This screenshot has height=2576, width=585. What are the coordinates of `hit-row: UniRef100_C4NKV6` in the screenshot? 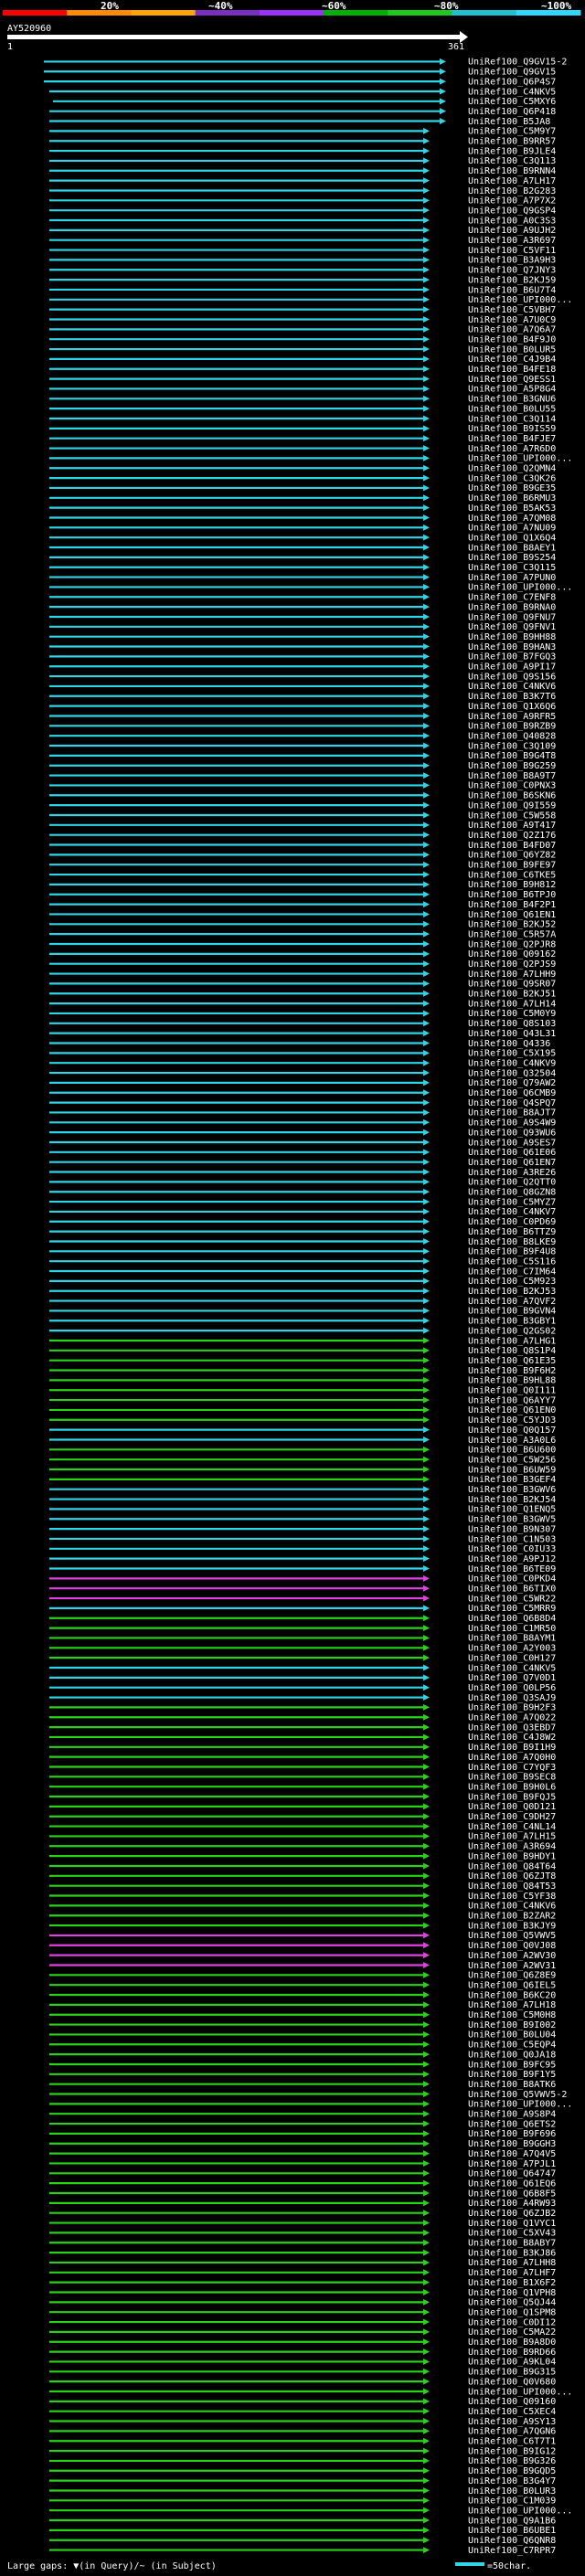 It's located at (302, 1907).